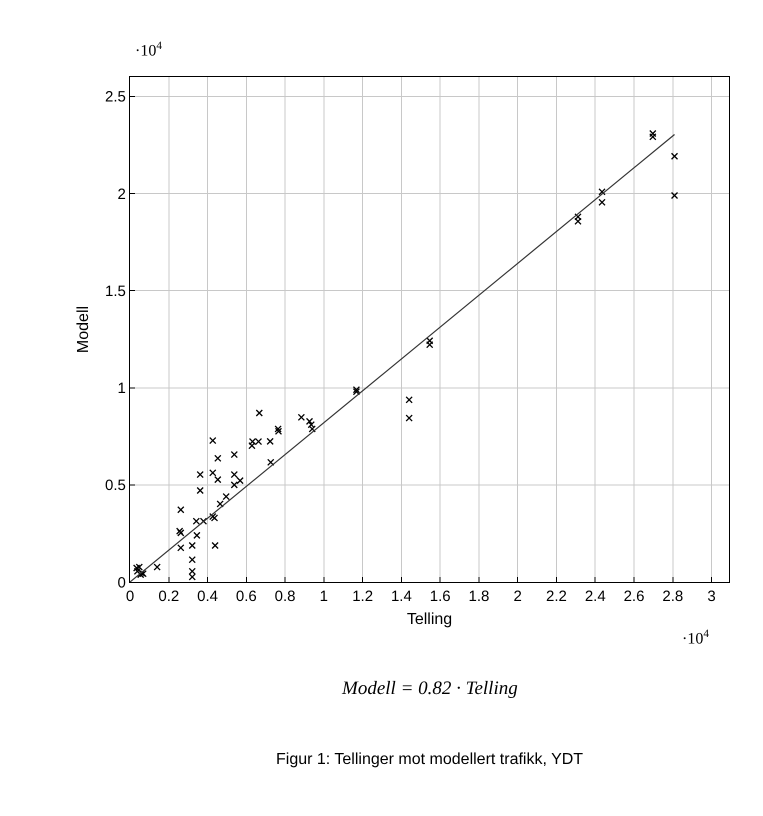  Describe the element at coordinates (207, 597) in the screenshot. I see `x-tick-label: 0.4` at that location.